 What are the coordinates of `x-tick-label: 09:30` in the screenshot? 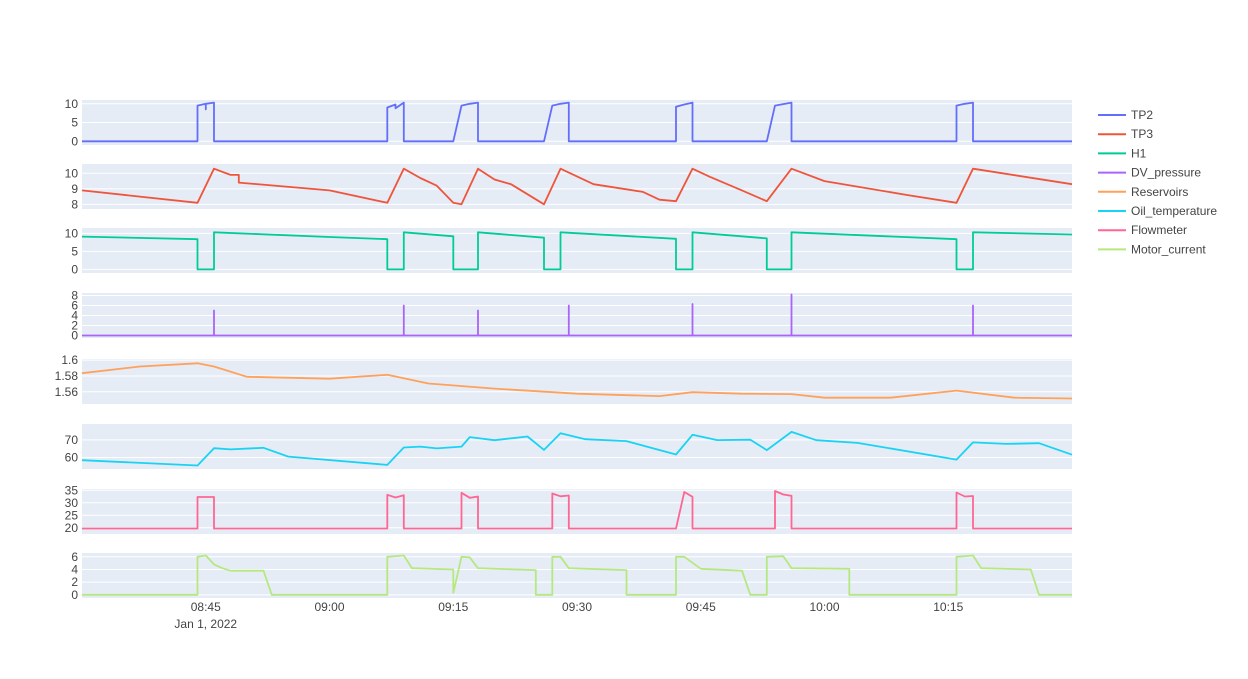 It's located at (577, 607).